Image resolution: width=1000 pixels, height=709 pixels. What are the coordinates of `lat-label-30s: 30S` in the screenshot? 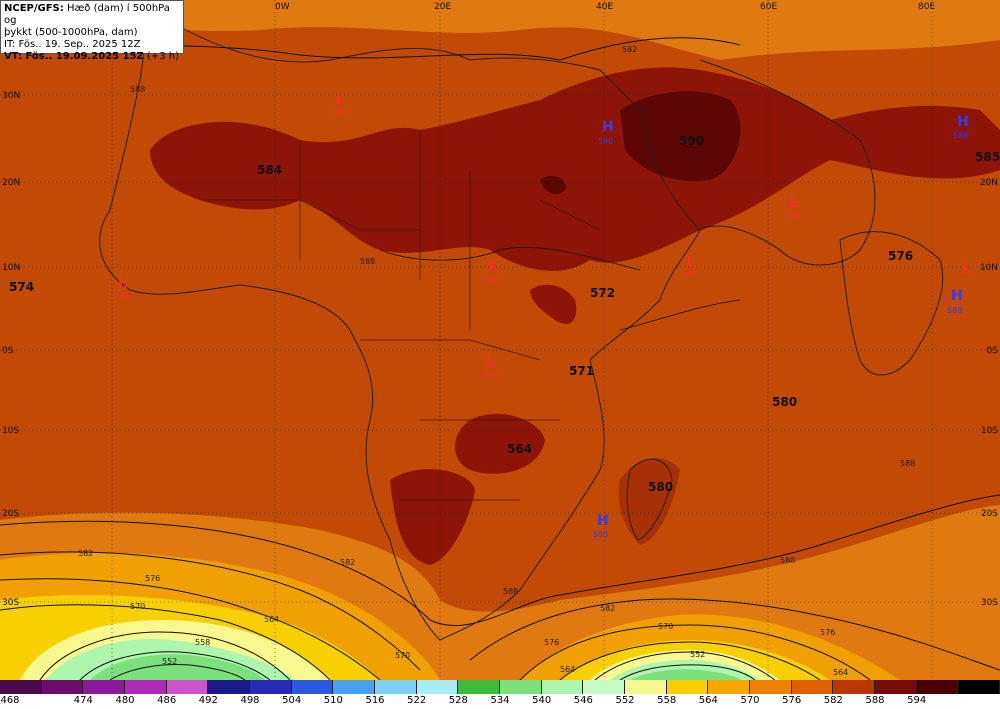 It's located at (10, 603).